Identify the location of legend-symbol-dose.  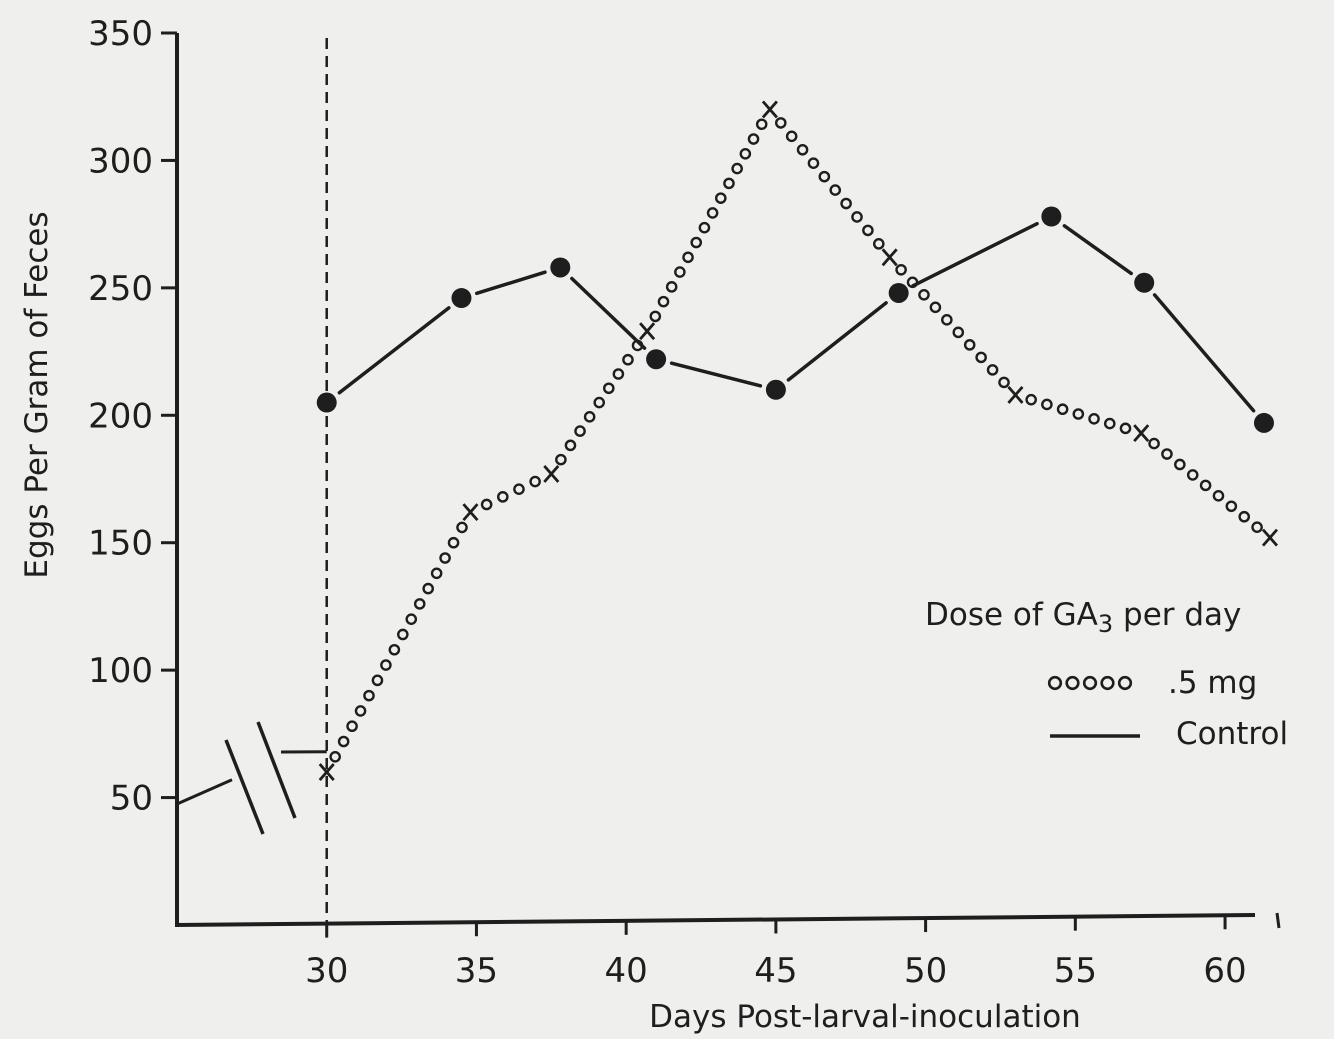
(1090, 683).